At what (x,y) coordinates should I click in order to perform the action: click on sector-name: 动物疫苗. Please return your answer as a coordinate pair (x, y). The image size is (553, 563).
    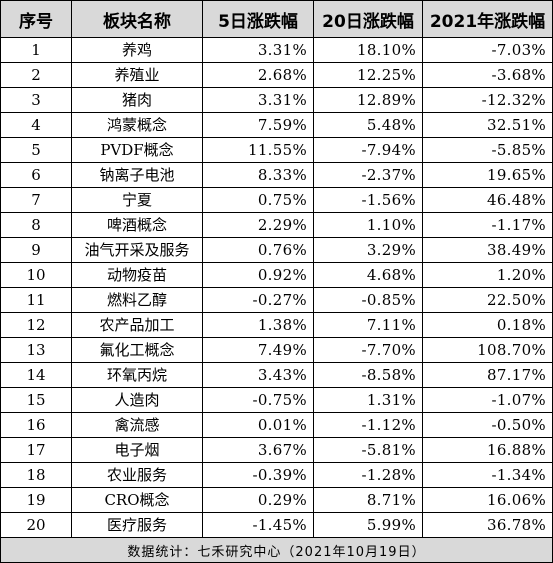
    Looking at the image, I should click on (137, 275).